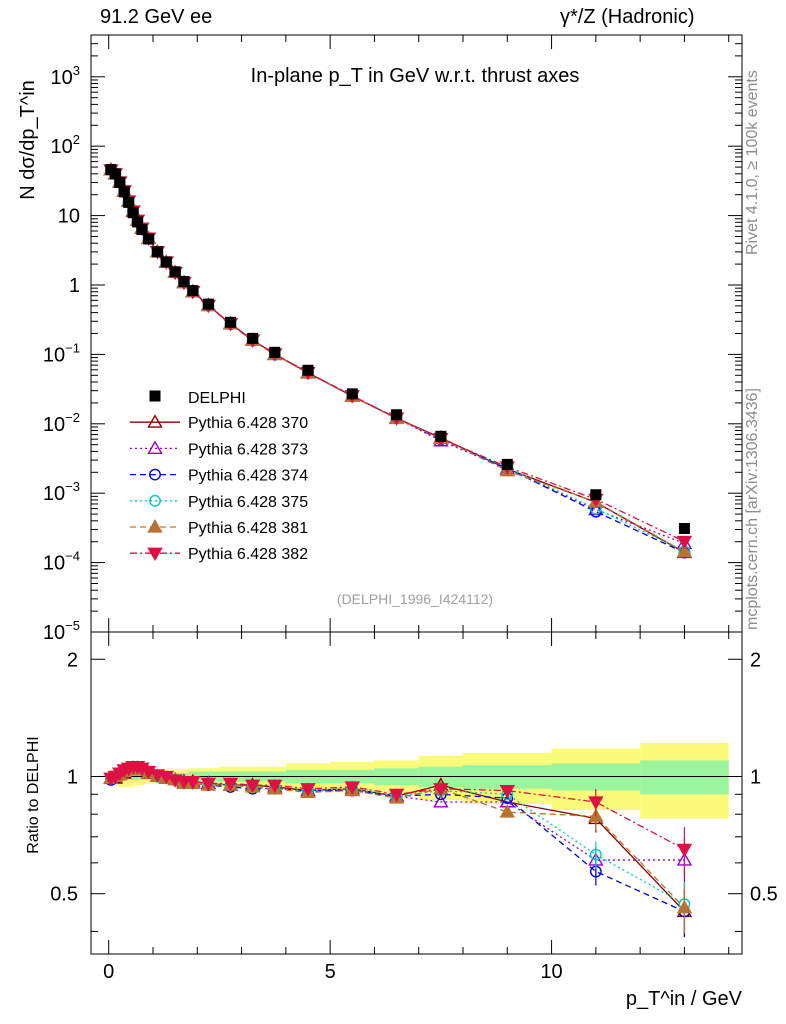 This screenshot has width=786, height=1024. What do you see at coordinates (764, 895) in the screenshot?
I see `ratio-y-tick-label-right: 0.5` at bounding box center [764, 895].